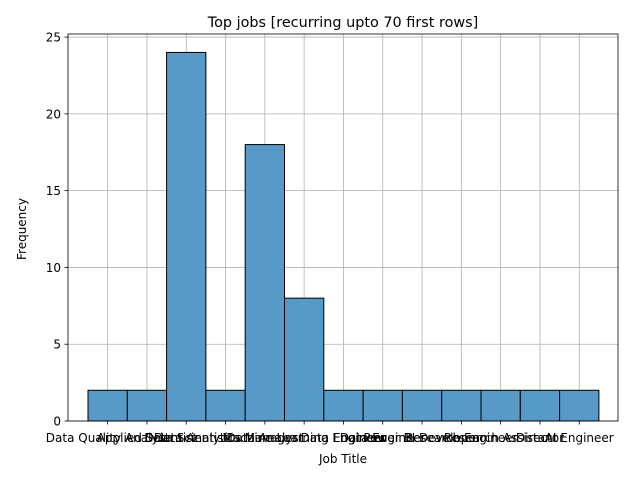 The image size is (640, 480). What do you see at coordinates (461, 438) in the screenshot?
I see `x-tick-label: Research Engineer` at bounding box center [461, 438].